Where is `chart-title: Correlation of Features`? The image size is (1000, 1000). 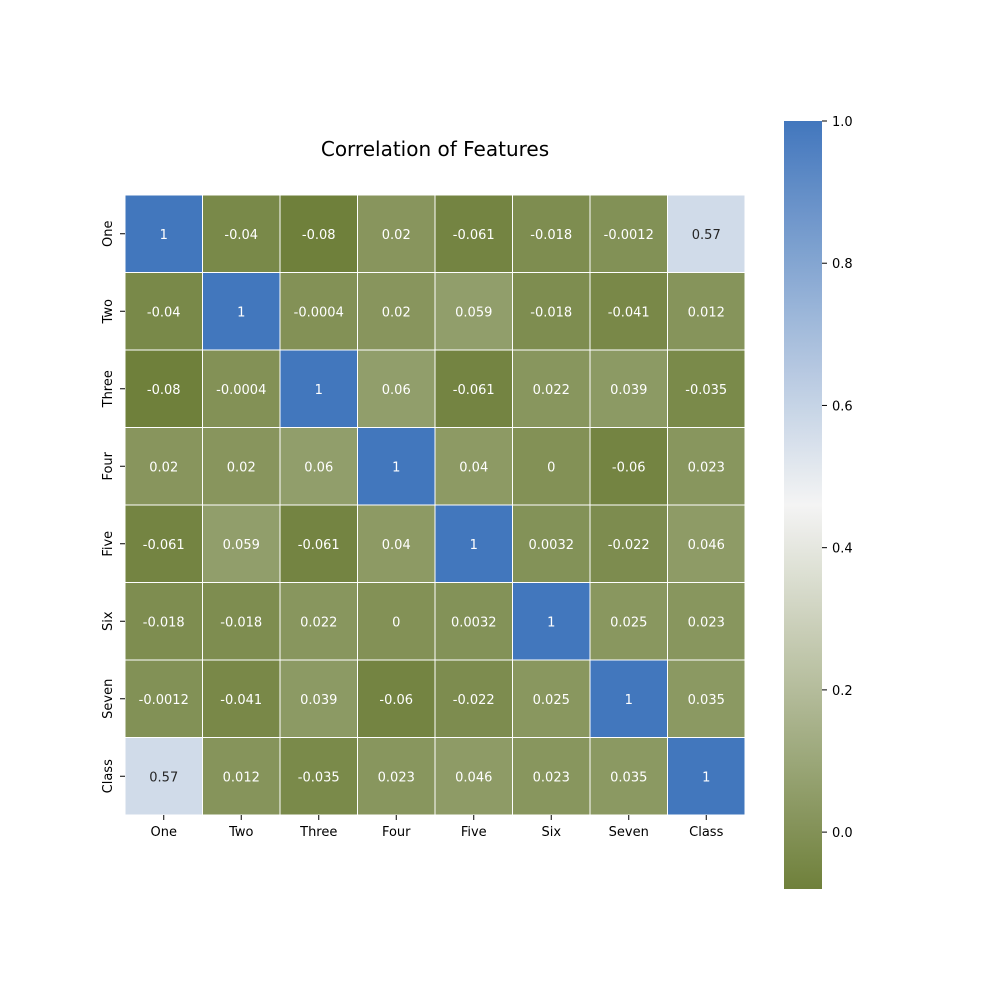 chart-title: Correlation of Features is located at coordinates (435, 149).